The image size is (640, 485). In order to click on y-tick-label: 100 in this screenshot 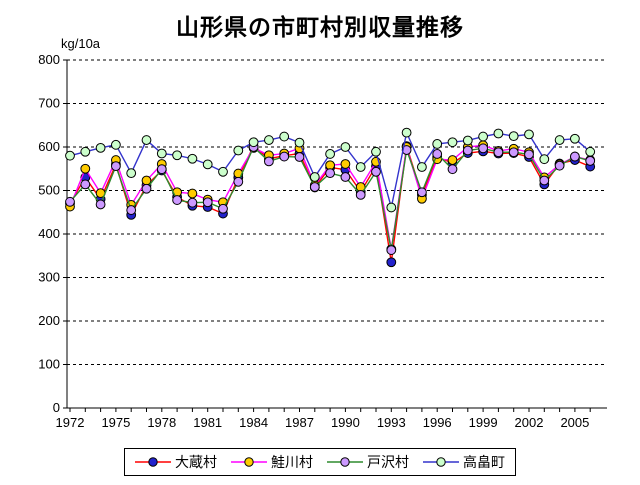, I will do `click(49, 364)`.